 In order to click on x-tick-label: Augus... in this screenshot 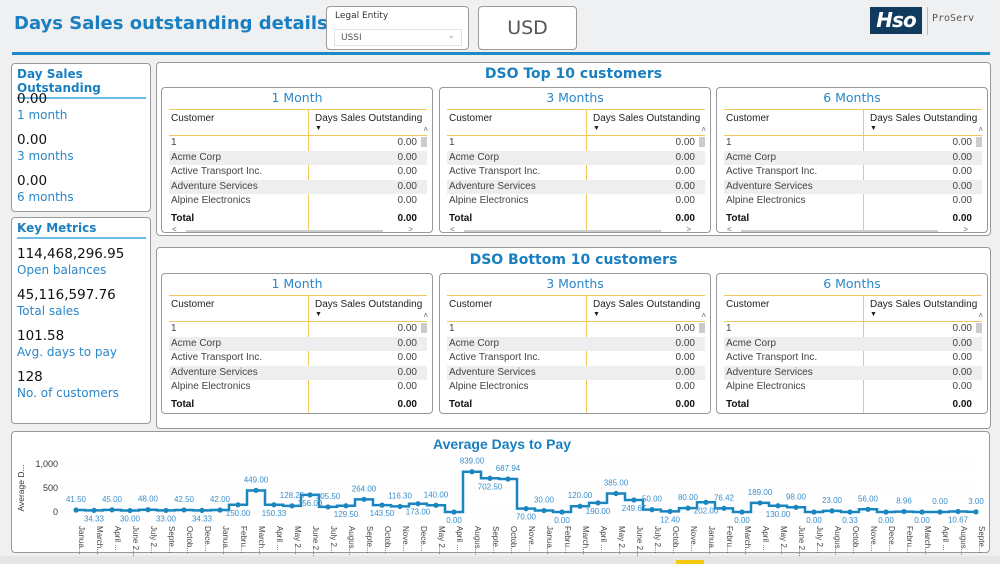, I will do `click(837, 540)`.